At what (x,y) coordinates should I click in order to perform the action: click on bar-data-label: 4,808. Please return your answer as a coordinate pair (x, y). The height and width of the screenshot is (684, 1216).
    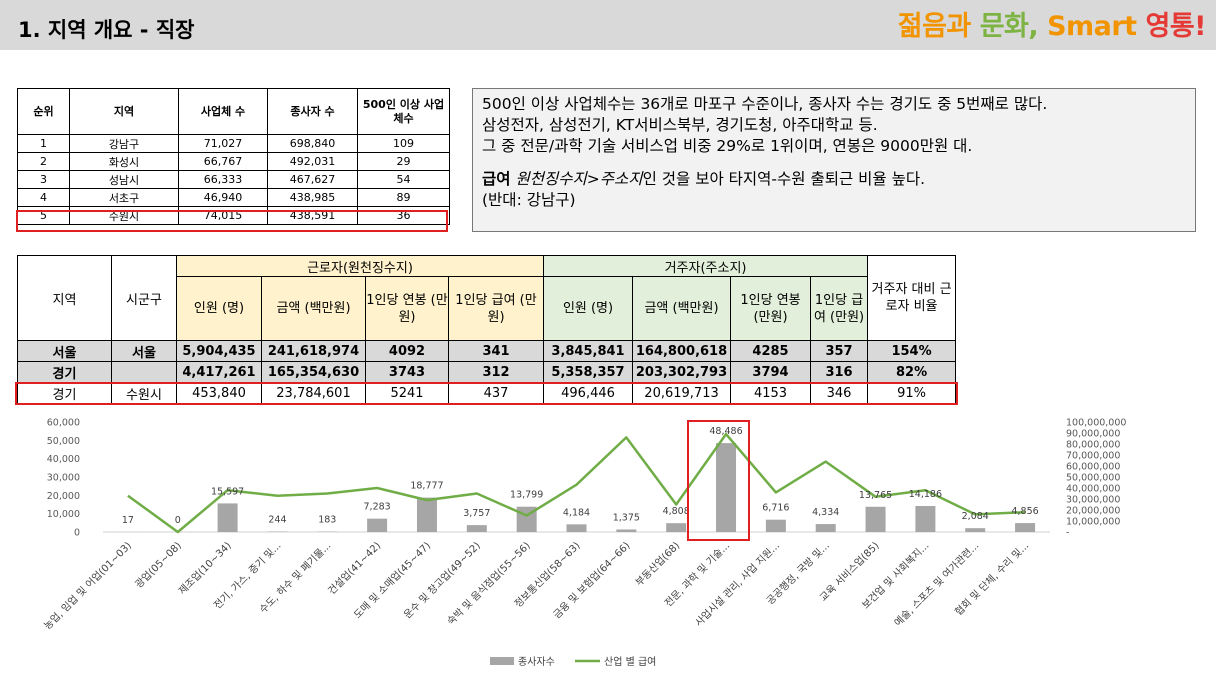
    Looking at the image, I should click on (676, 511).